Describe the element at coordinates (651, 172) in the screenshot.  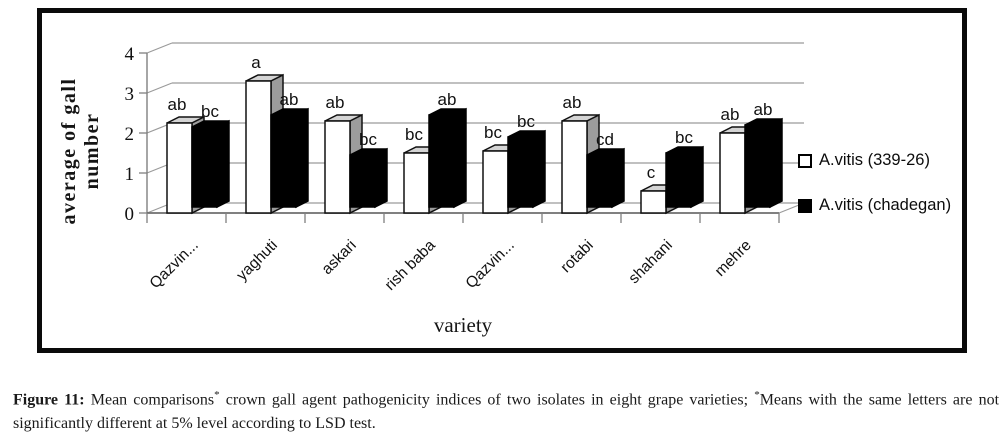
I see `sig-letter-series1: c` at that location.